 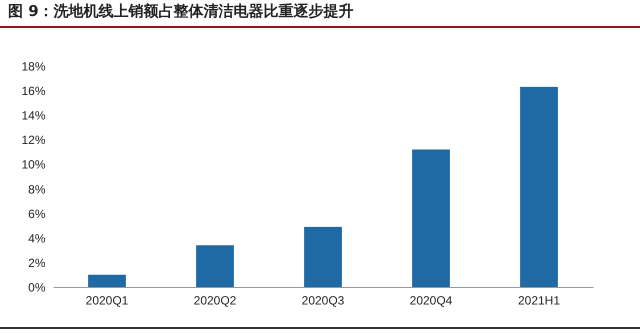 What do you see at coordinates (33, 91) in the screenshot?
I see `y-tick-label: 16%` at bounding box center [33, 91].